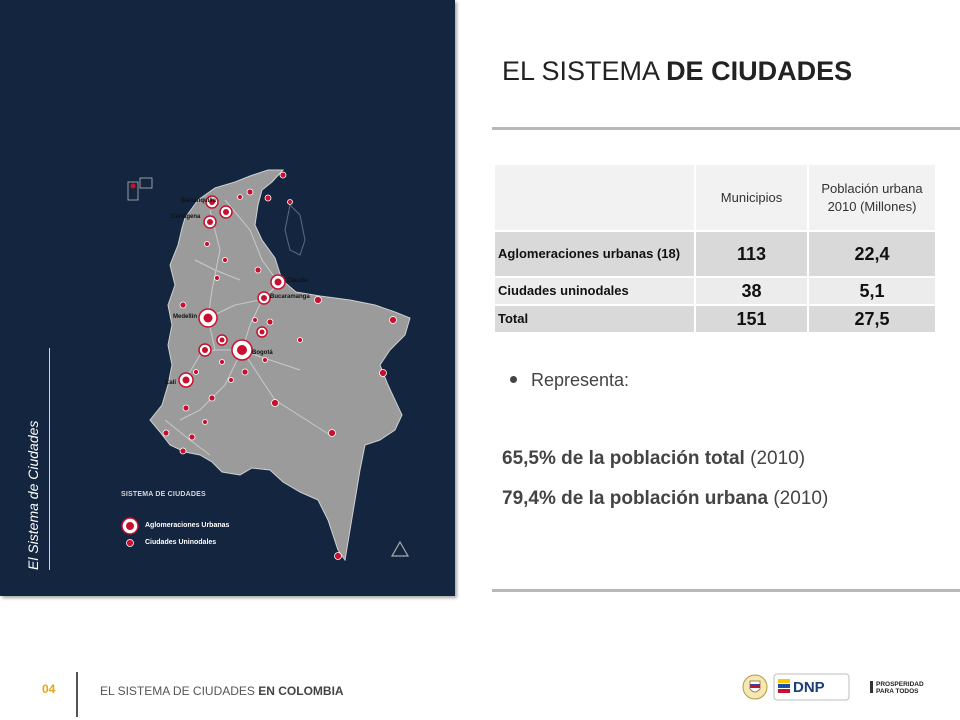  I want to click on page-title: EL SISTEMA DE CIUDADES, so click(677, 71).